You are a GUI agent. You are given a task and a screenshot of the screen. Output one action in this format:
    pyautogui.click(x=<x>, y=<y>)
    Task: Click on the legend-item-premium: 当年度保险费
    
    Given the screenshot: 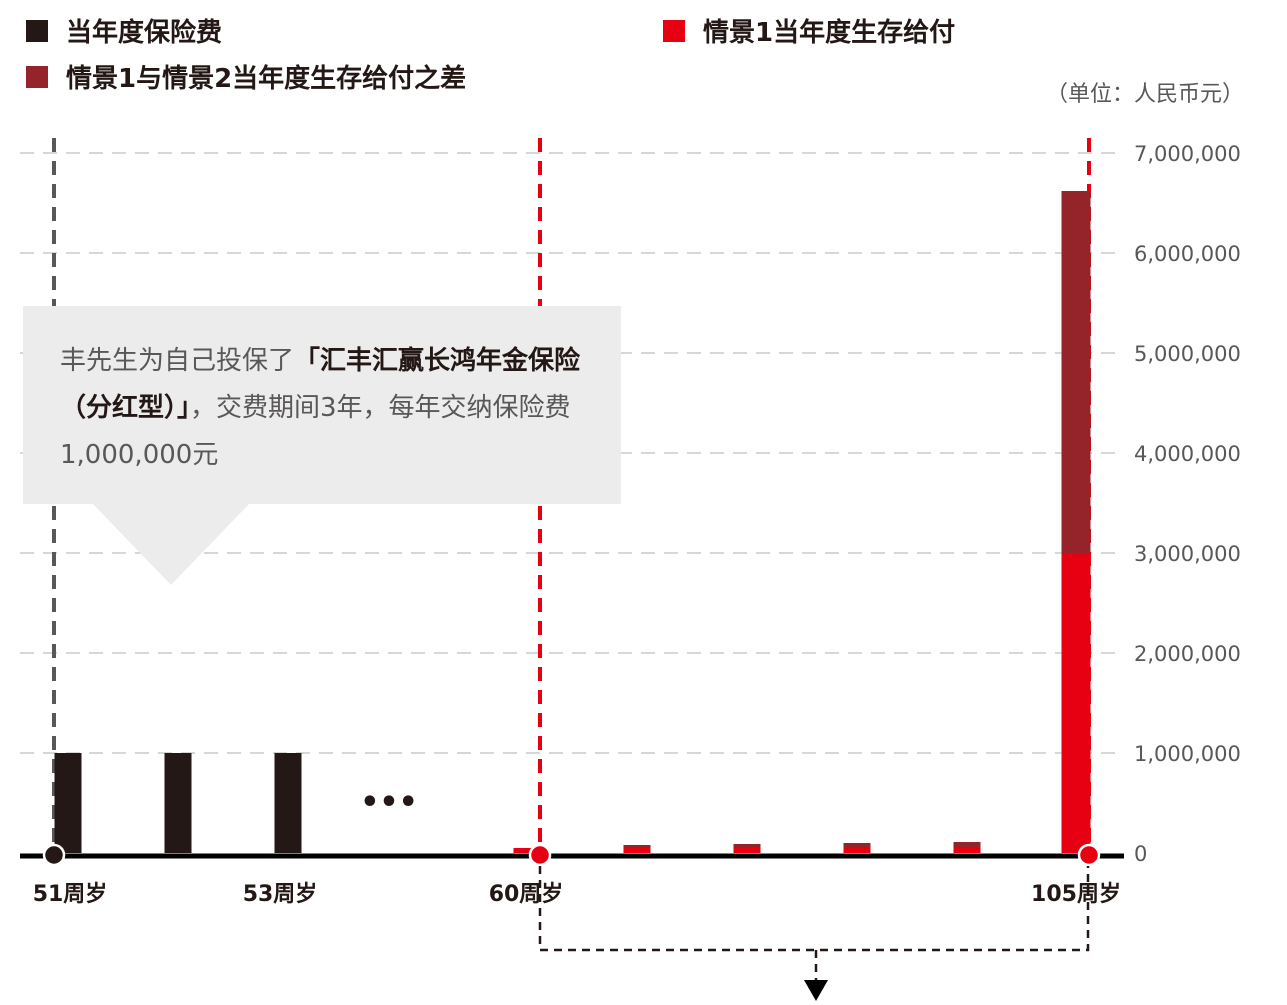 What is the action you would take?
    pyautogui.click(x=124, y=30)
    